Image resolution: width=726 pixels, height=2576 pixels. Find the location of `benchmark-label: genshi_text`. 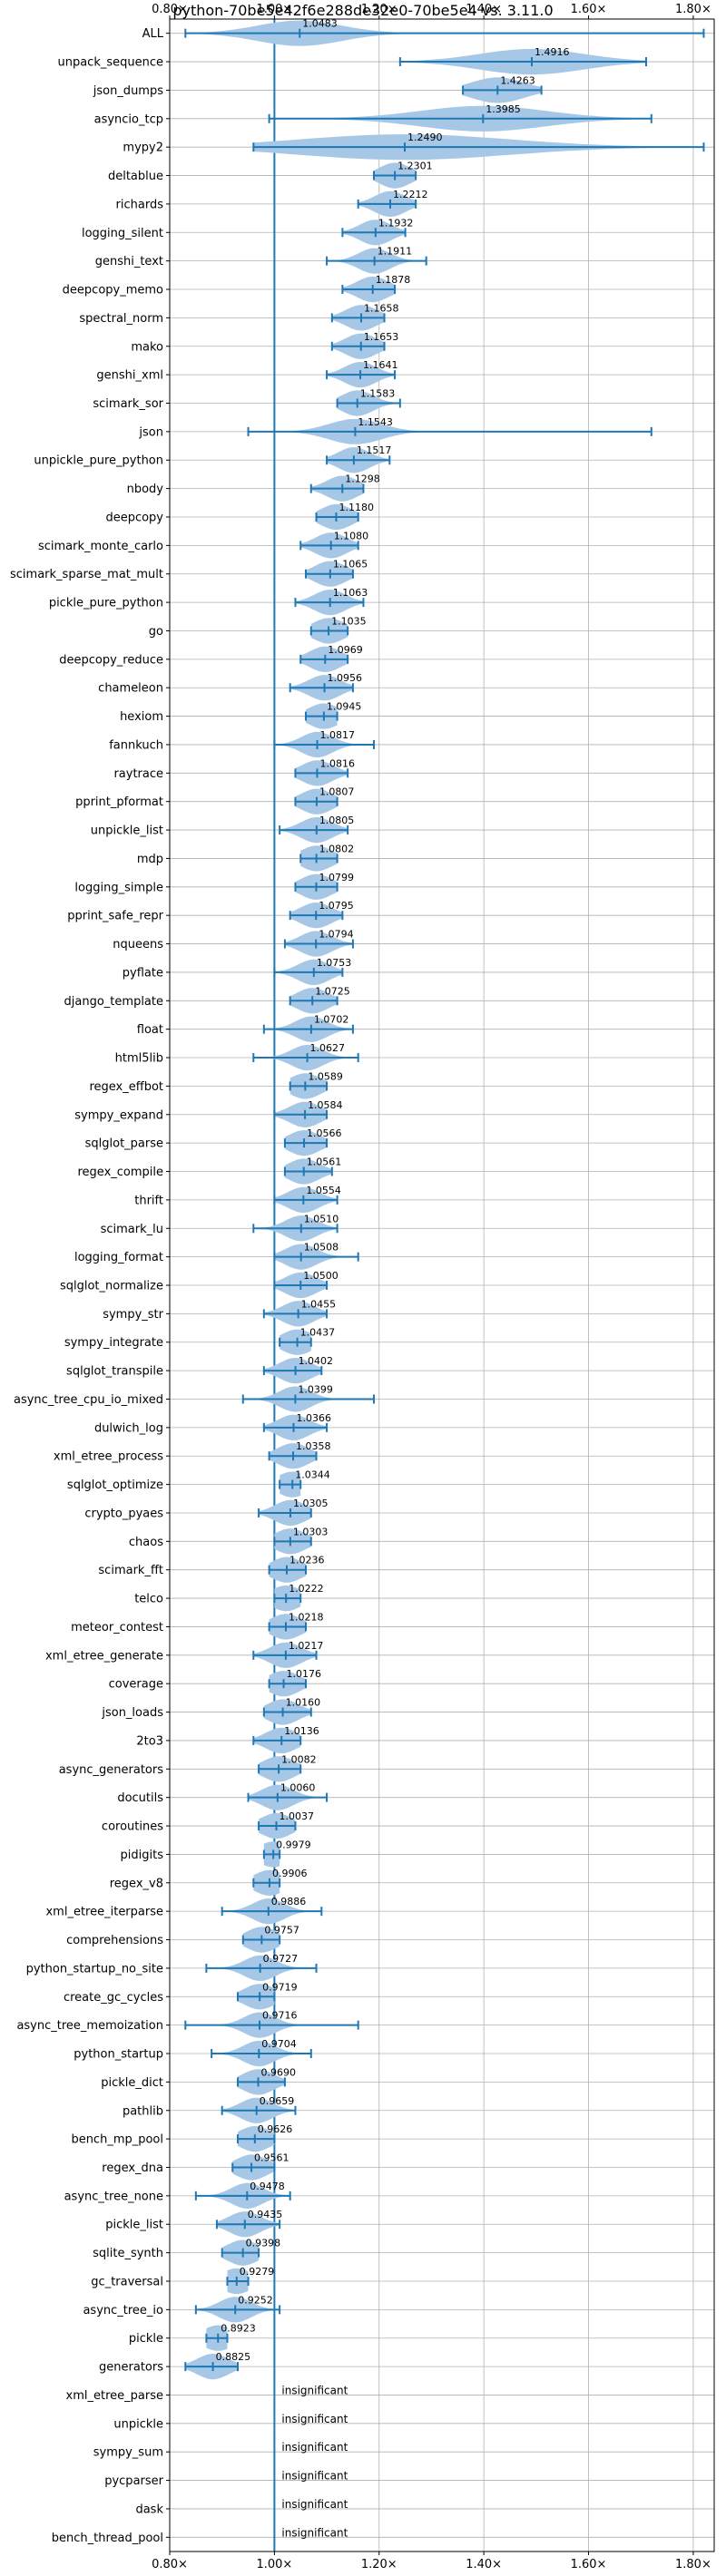

benchmark-label: genshi_text is located at coordinates (129, 261).